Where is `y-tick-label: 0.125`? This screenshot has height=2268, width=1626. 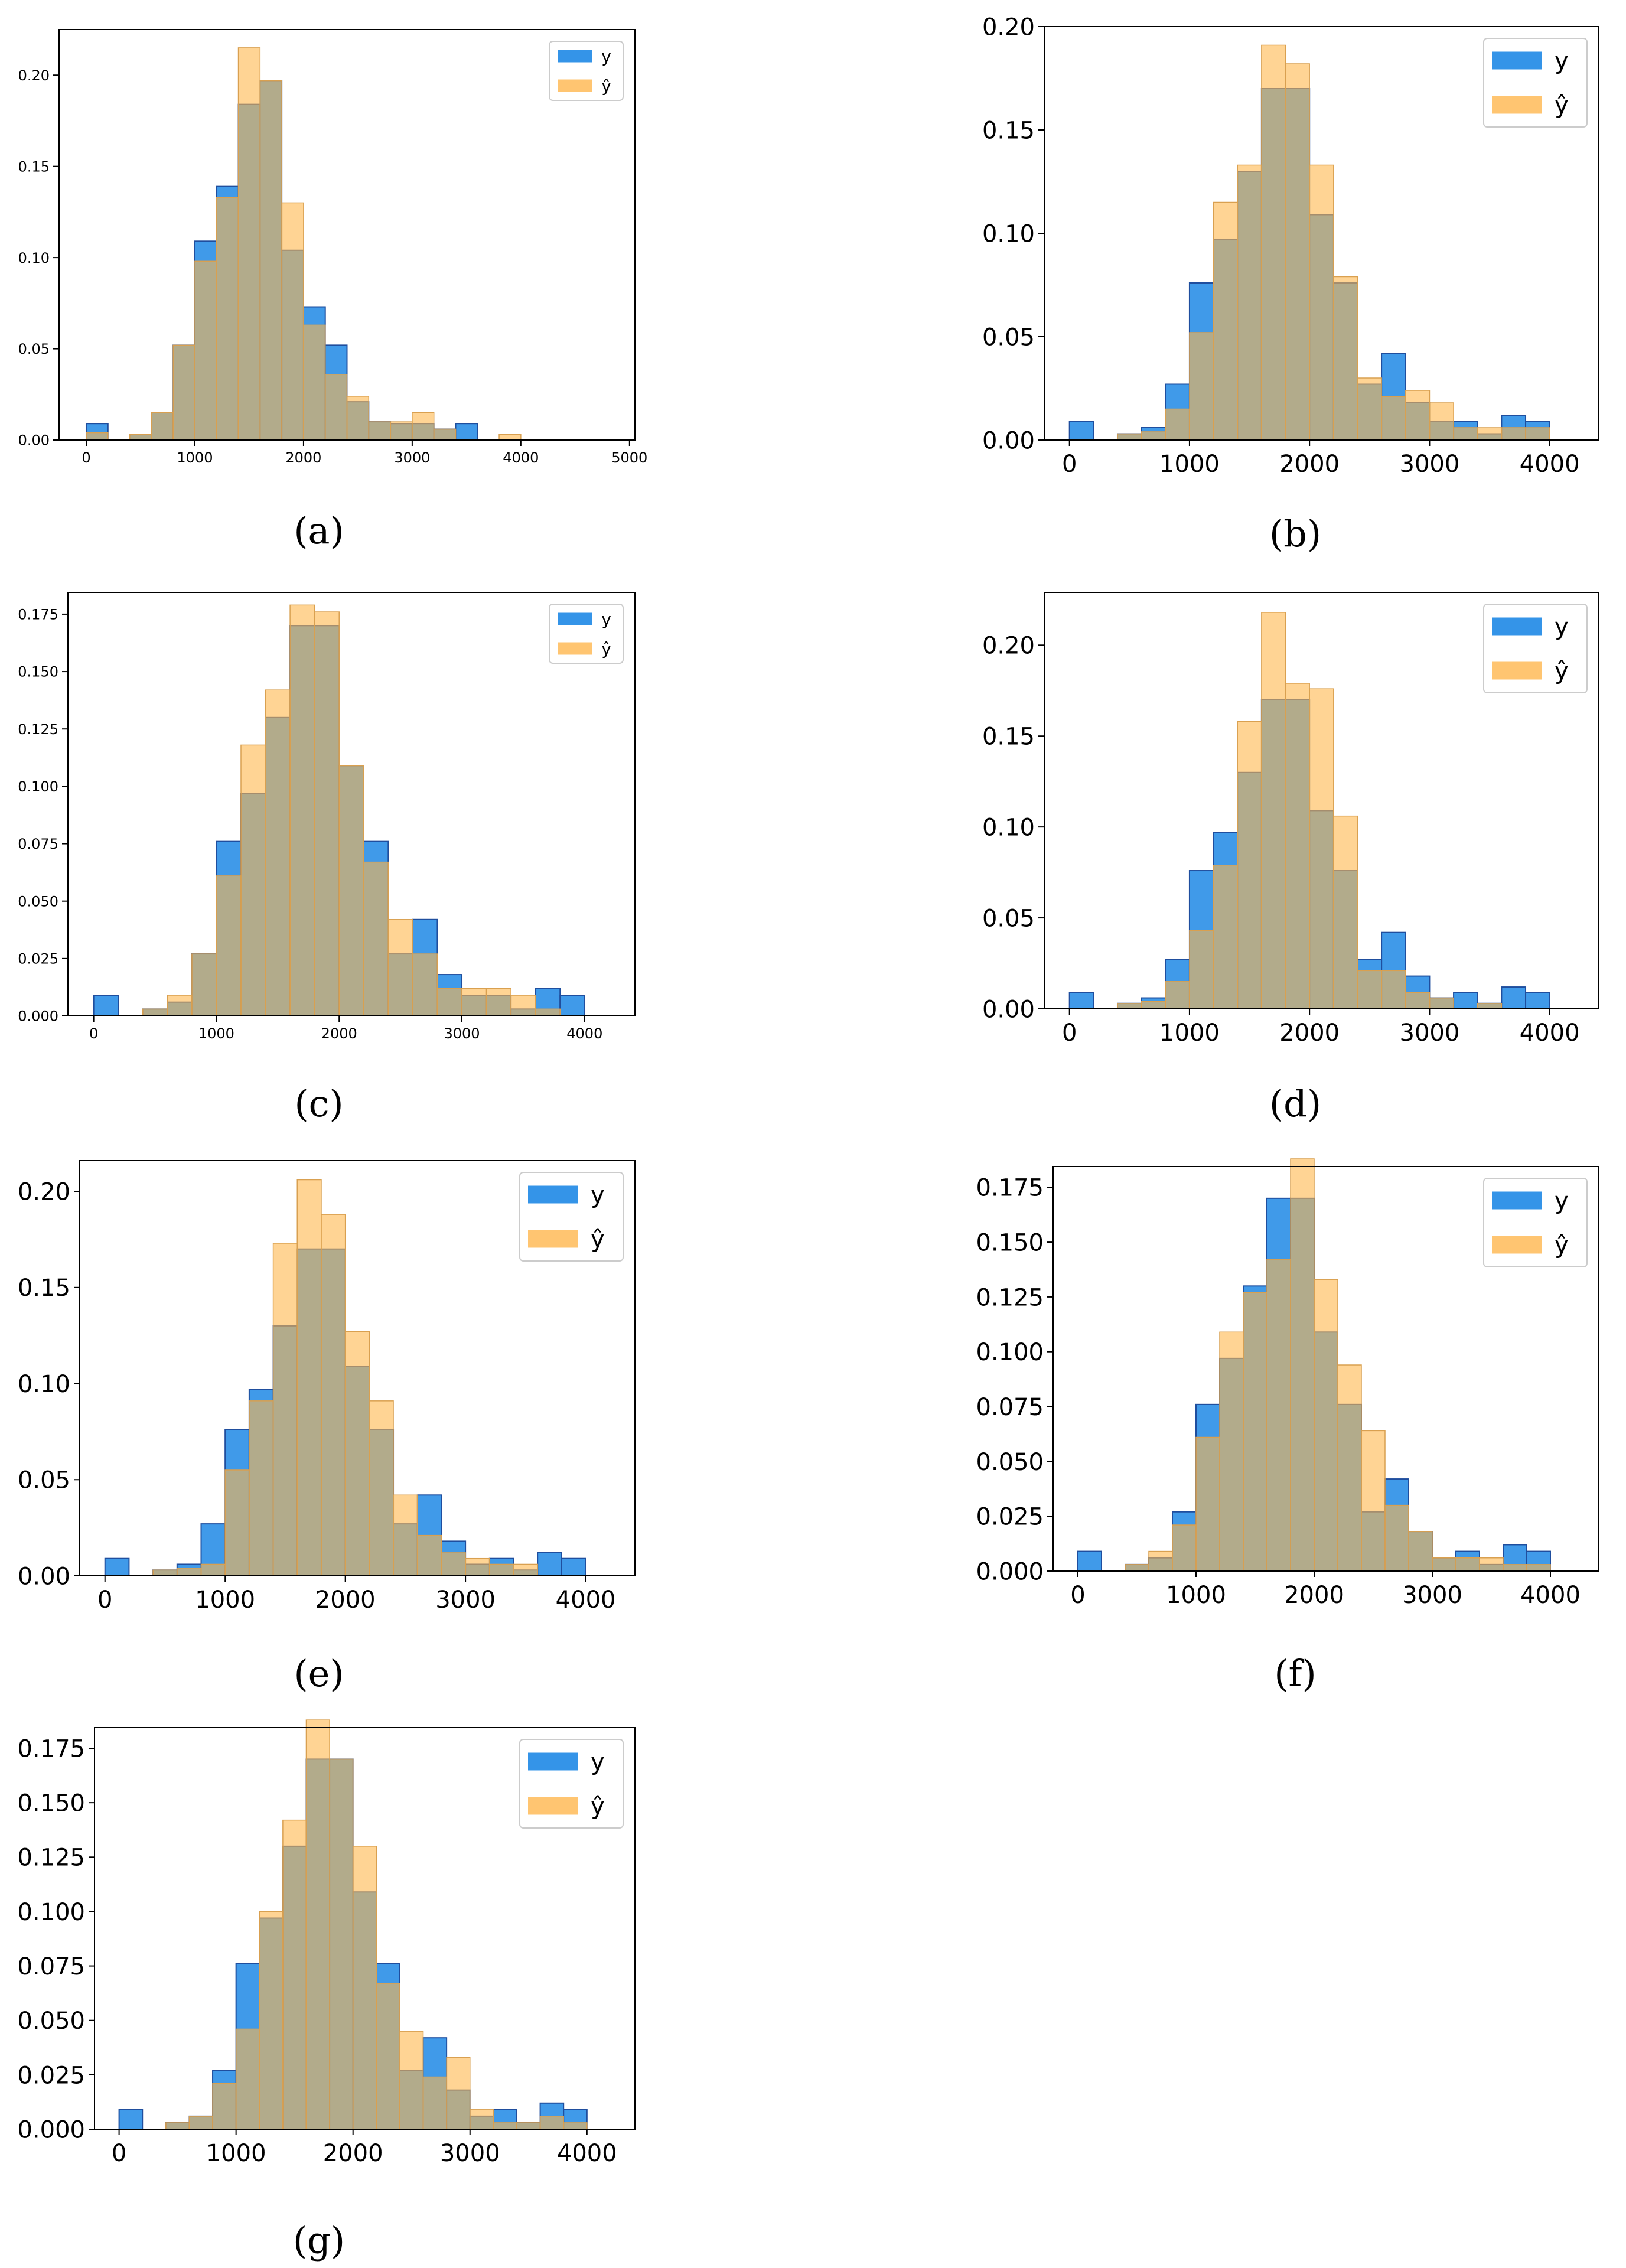
y-tick-label: 0.125 is located at coordinates (51, 1858).